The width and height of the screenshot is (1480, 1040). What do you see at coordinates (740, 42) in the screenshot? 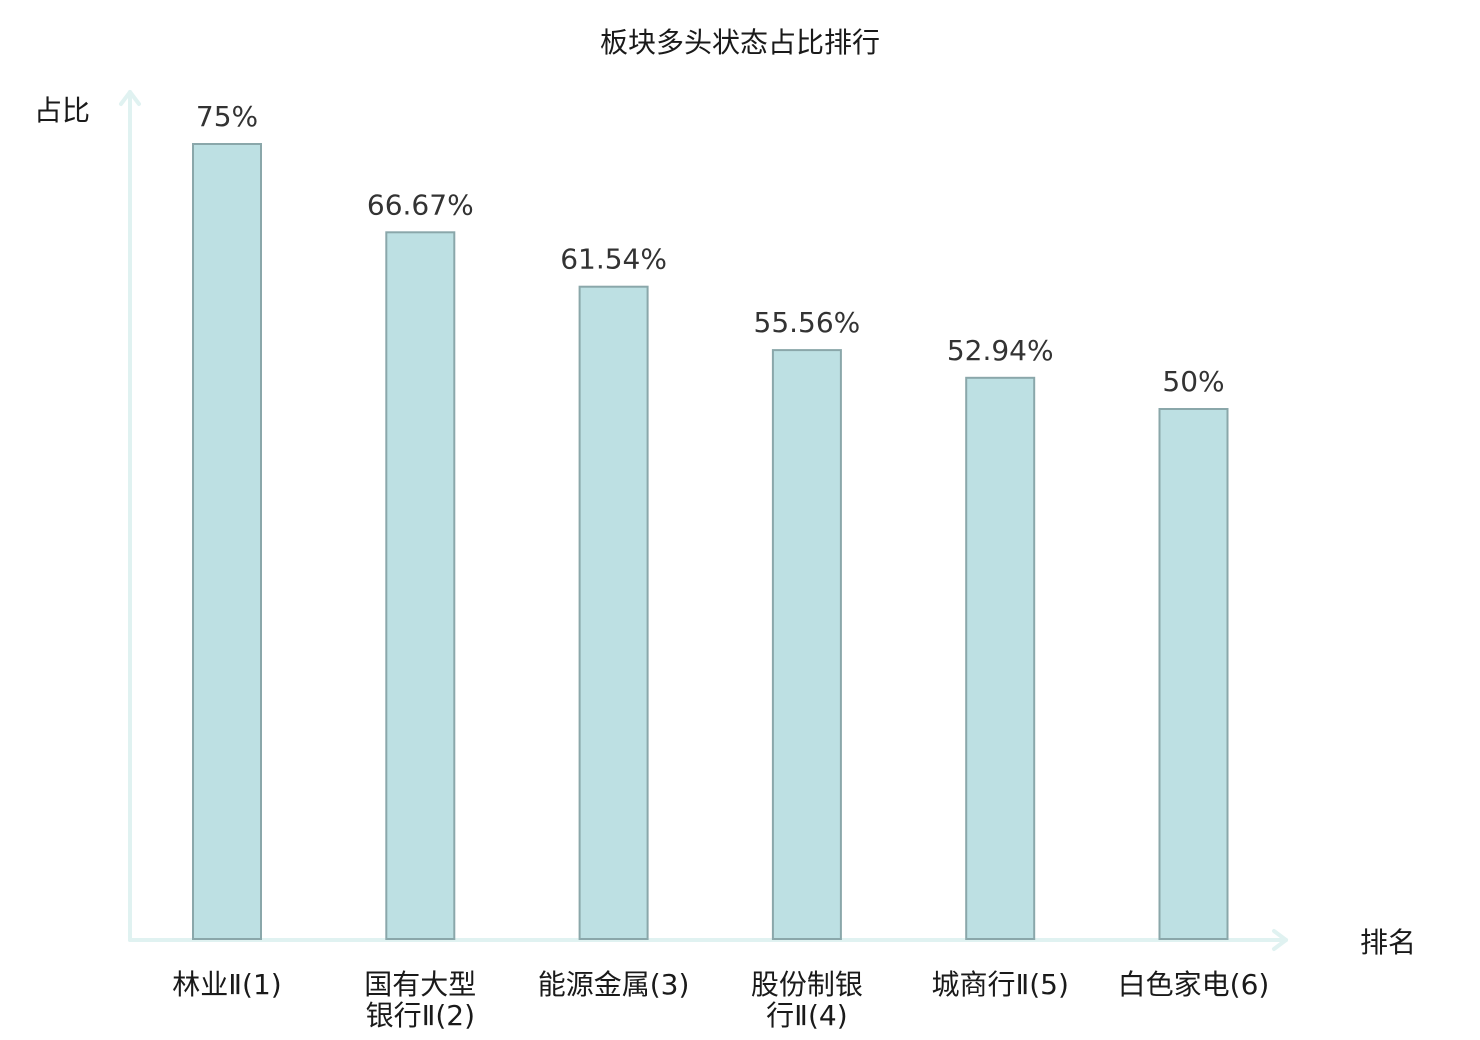
I see `chart-title: 板块多头状态占比排行` at bounding box center [740, 42].